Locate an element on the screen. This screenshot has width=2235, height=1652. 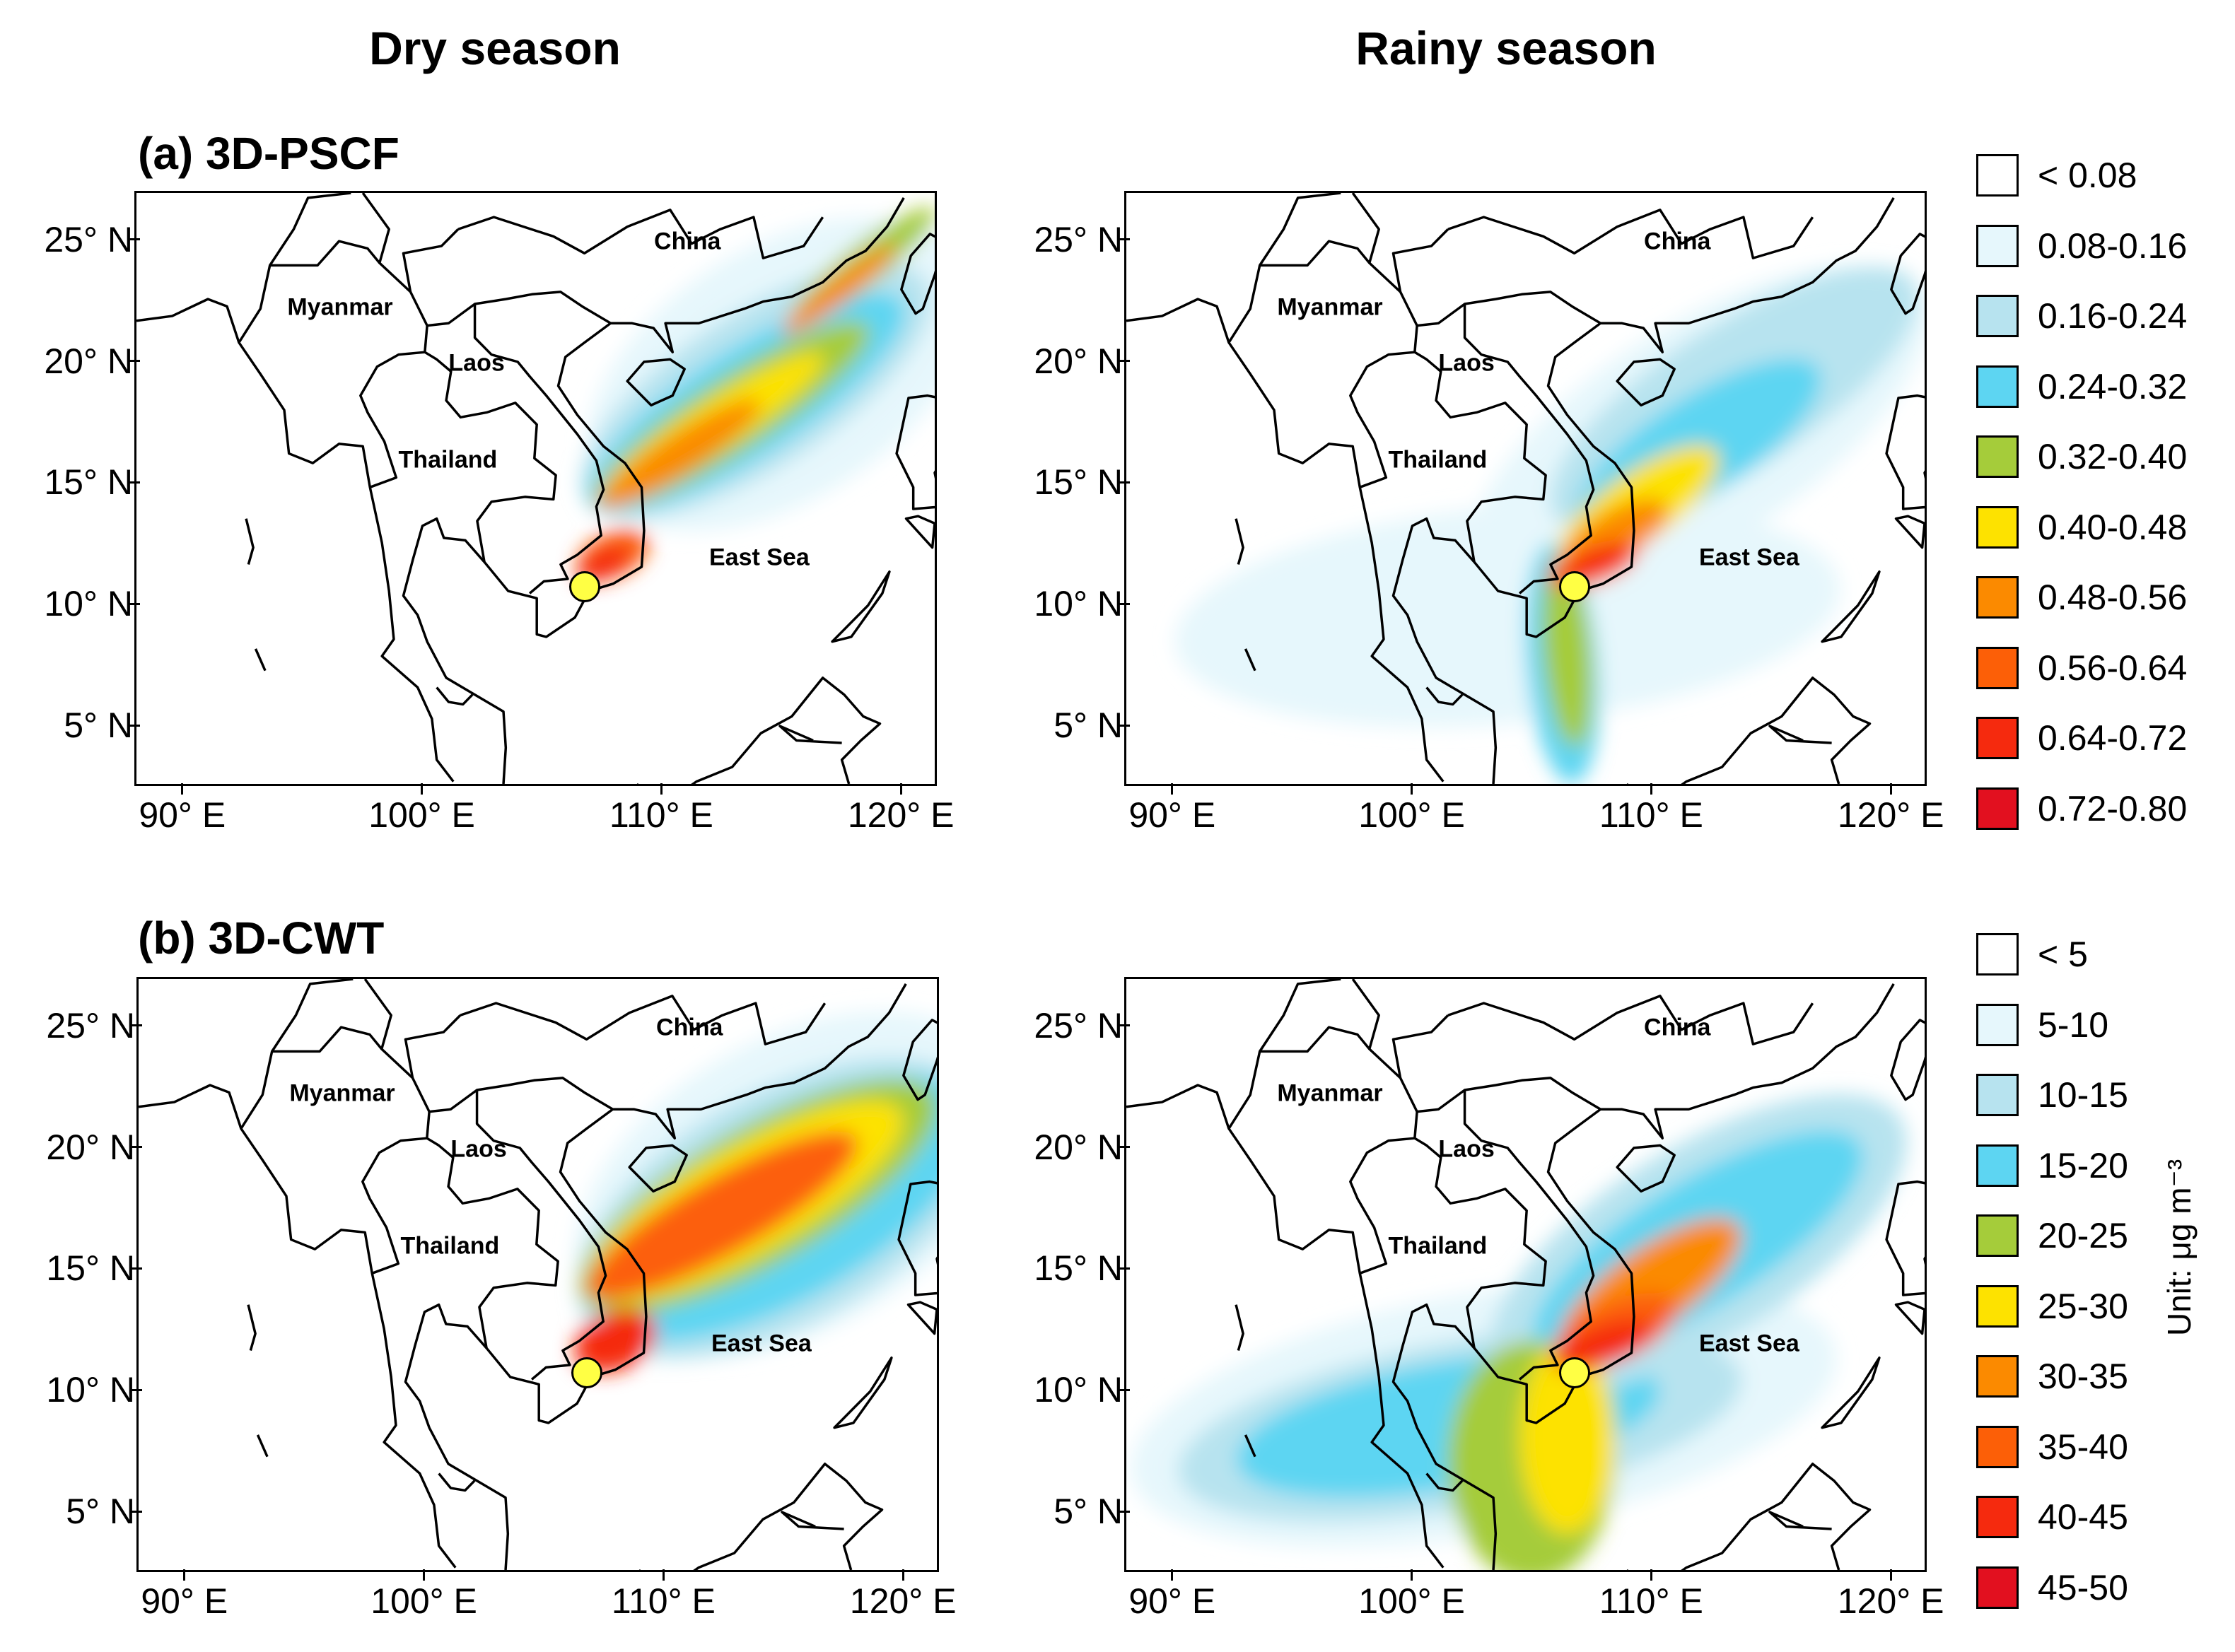
legend-label: 0.24-0.32 is located at coordinates (2113, 386).